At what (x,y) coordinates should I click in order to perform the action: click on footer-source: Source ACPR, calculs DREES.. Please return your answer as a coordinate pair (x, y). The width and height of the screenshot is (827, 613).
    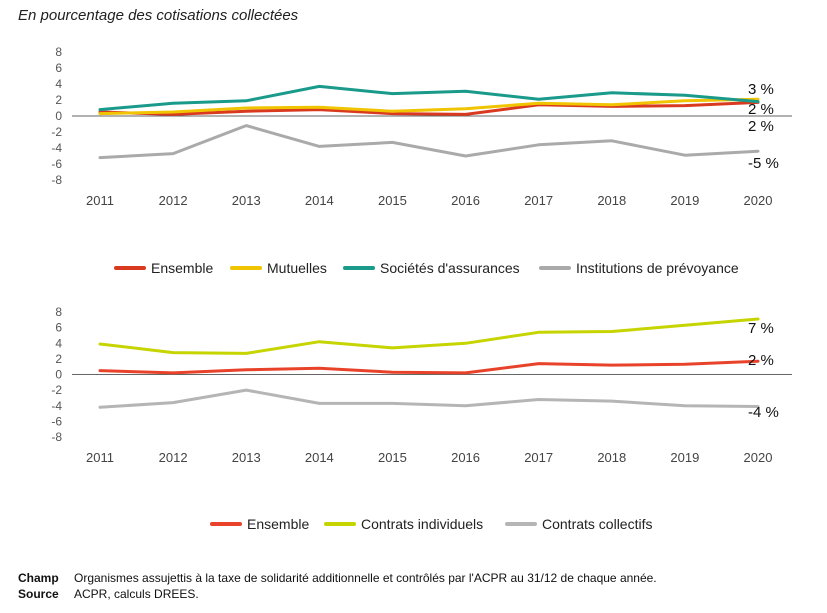
    Looking at the image, I should click on (337, 594).